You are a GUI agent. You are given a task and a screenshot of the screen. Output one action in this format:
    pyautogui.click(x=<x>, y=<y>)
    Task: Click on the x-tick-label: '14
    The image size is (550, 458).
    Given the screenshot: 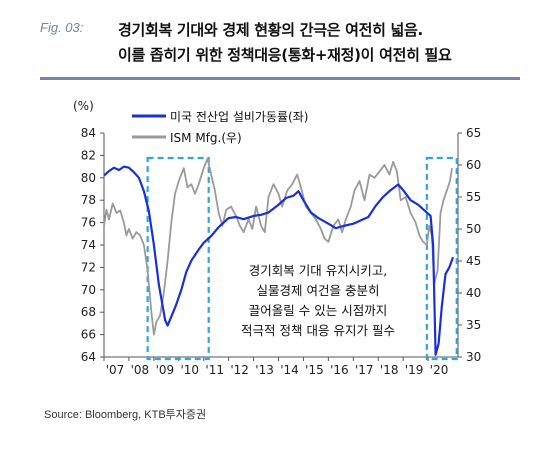 What is the action you would take?
    pyautogui.click(x=289, y=370)
    